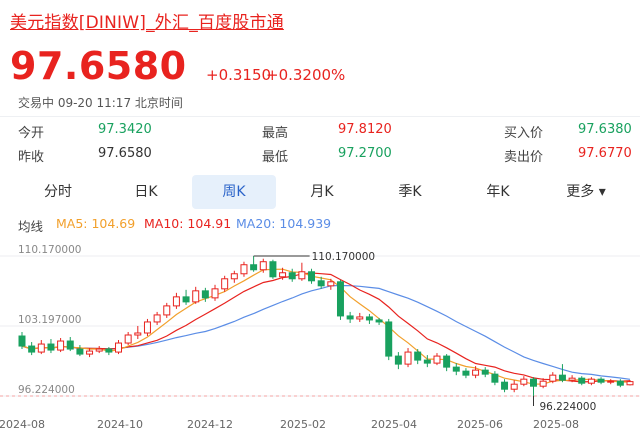 Image resolution: width=640 pixels, height=440 pixels. I want to click on ma20-legend: MA20: 104.939, so click(284, 223).